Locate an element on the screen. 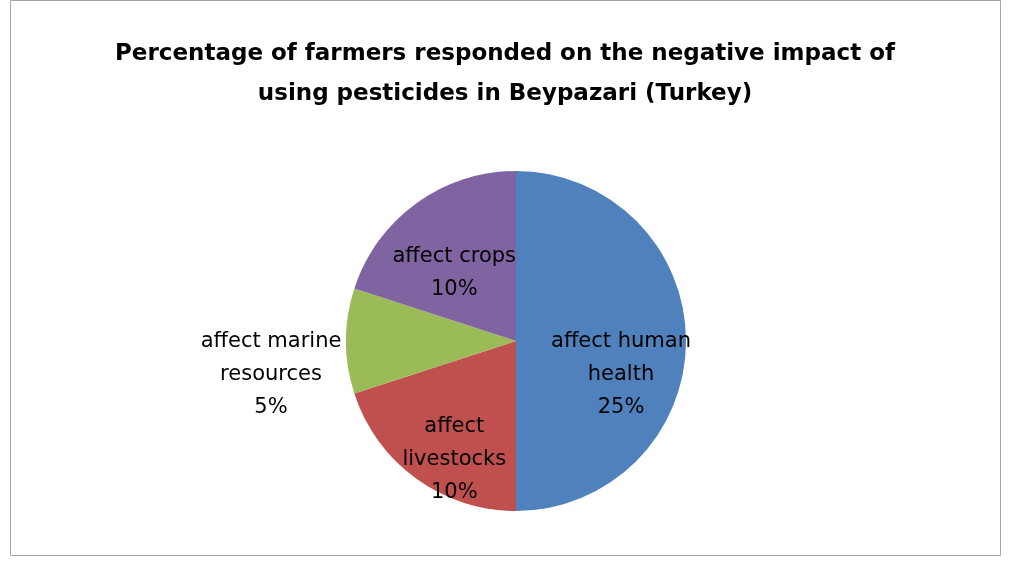 The image size is (1010, 563). chart-title: Percentage of farmers responded on the negative impact of using pesticides in Beypazari (Turkey) is located at coordinates (505, 72).